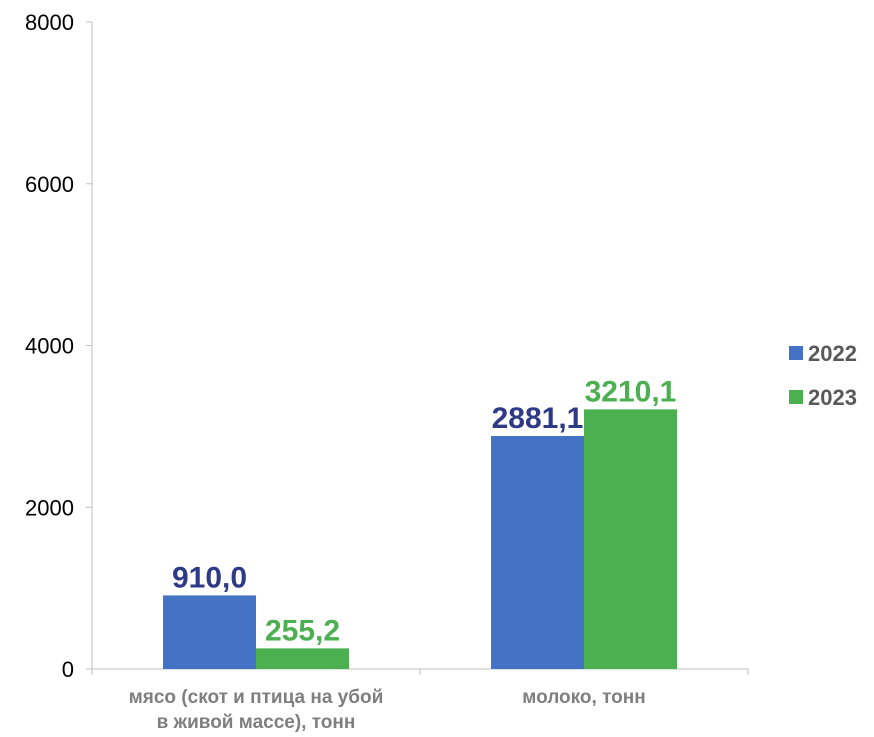 Image resolution: width=874 pixels, height=737 pixels. I want to click on category-label: молоко, тонн, so click(583, 697).